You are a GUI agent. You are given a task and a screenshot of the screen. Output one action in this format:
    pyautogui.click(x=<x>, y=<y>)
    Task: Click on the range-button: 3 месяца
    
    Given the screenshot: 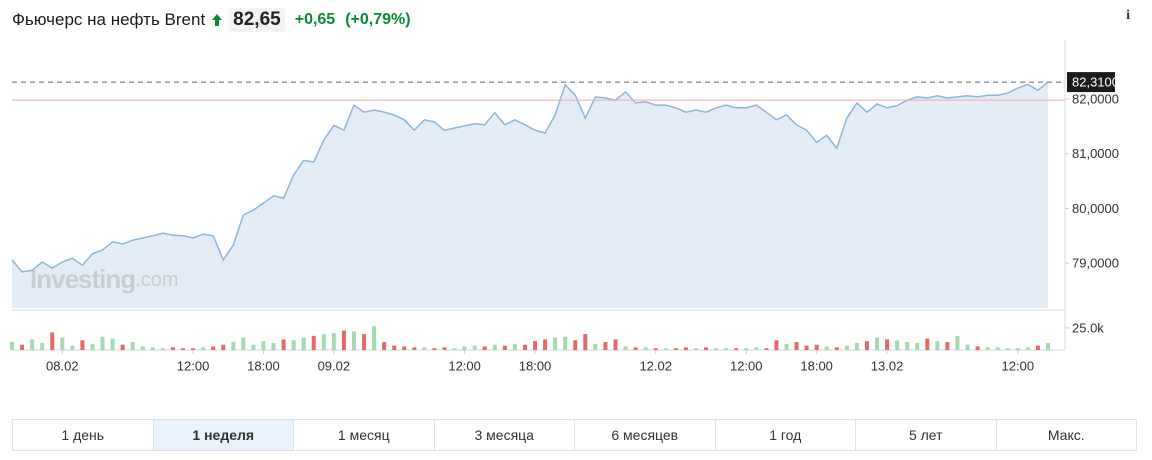 What is the action you would take?
    pyautogui.click(x=505, y=435)
    